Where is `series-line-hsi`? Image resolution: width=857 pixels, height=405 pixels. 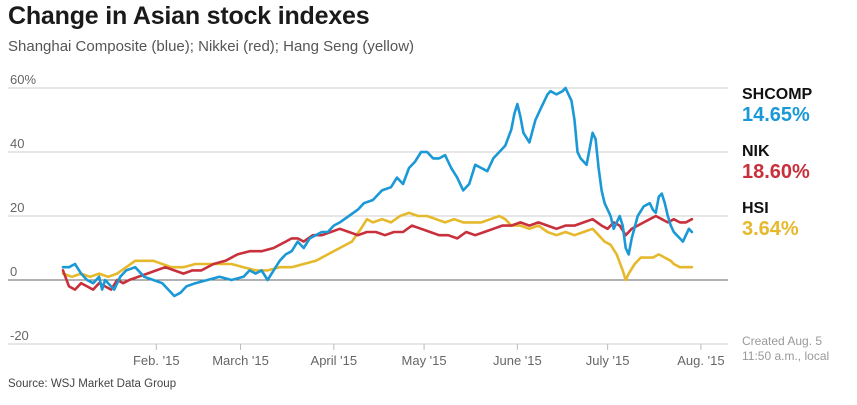 series-line-hsi is located at coordinates (377, 246).